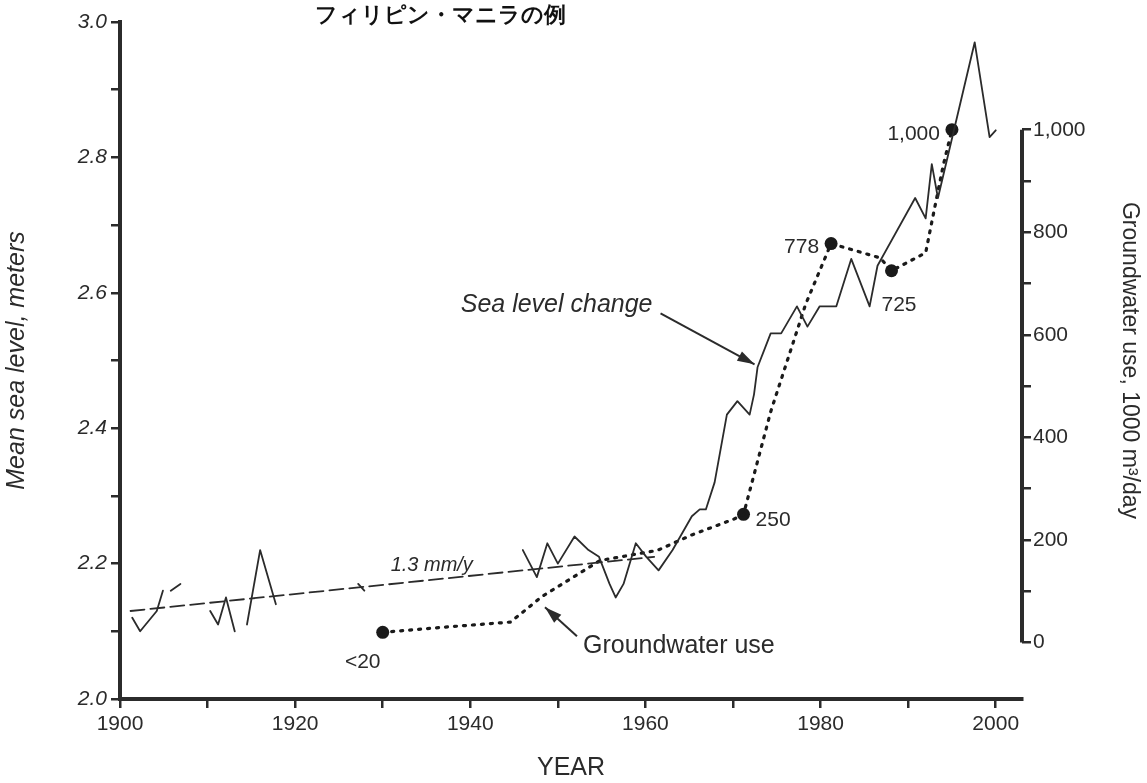 The image size is (1147, 783). Describe the element at coordinates (913, 132) in the screenshot. I see `data-label: 1,000` at that location.